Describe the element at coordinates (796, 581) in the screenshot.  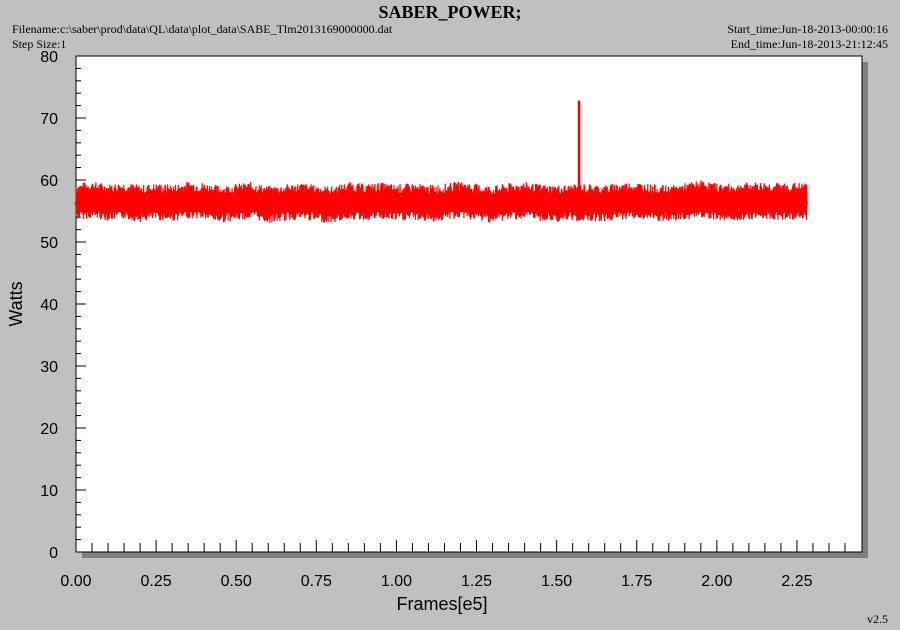
I see `x-tick-label: 2.25` at that location.